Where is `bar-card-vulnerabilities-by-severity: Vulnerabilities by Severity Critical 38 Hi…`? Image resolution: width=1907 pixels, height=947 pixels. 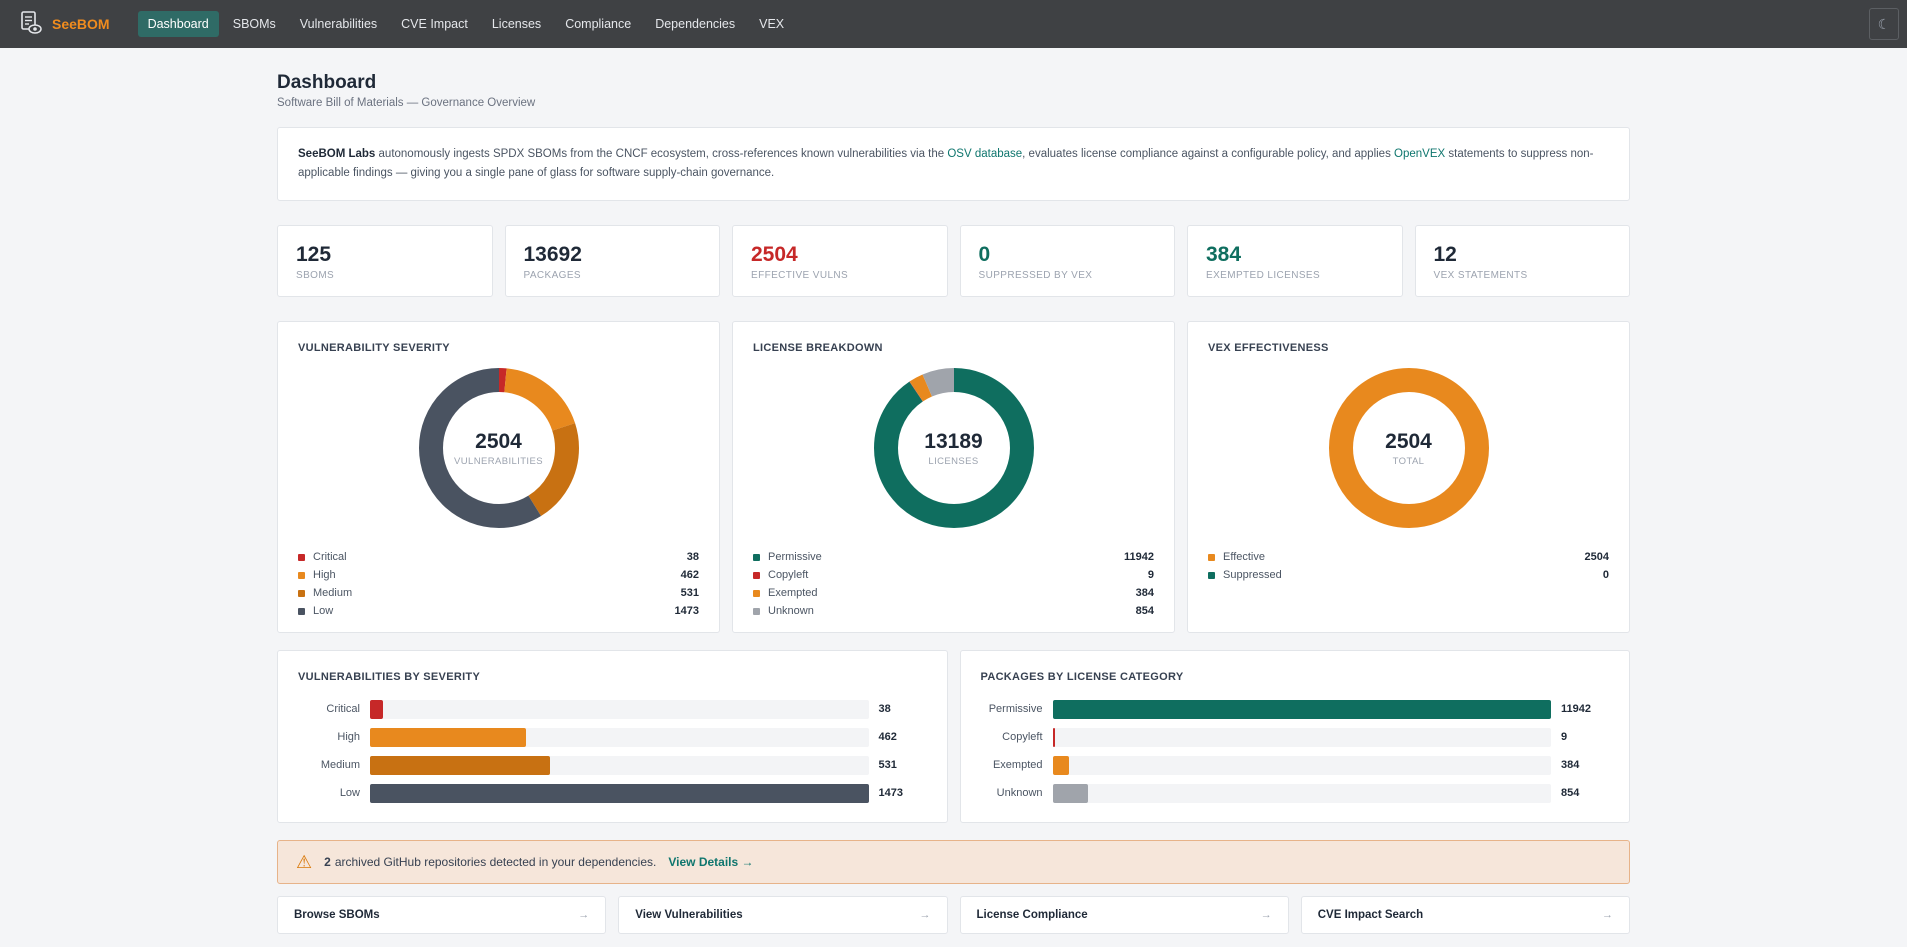
bar-card-vulnerabilities-by-severity: Vulnerabilities by Severity Critical 38 Hi… is located at coordinates (612, 736).